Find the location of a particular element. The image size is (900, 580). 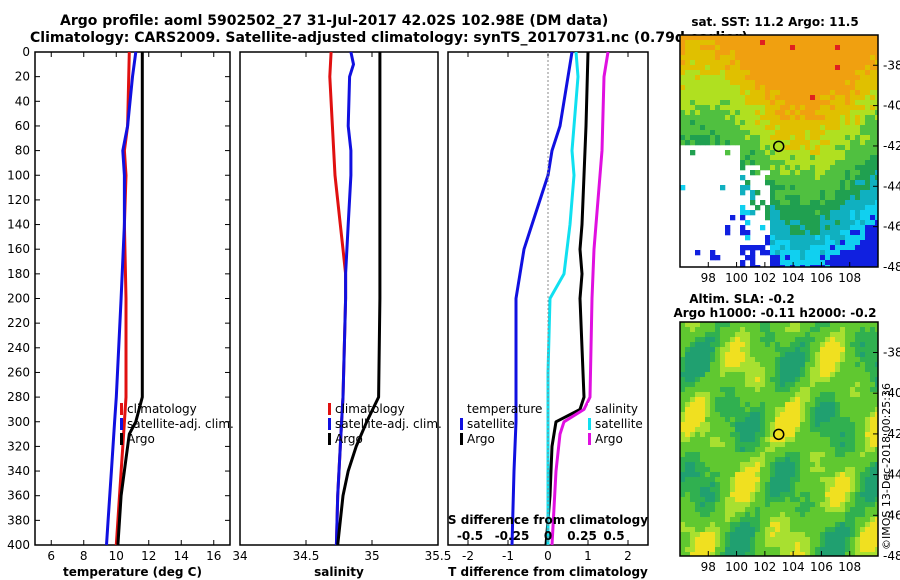

y-tick-label: -44 is located at coordinates (891, 186).